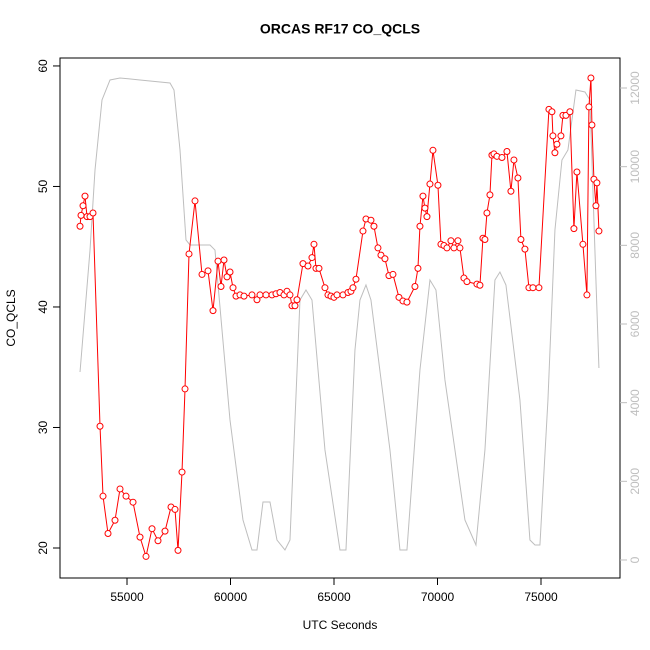 The height and width of the screenshot is (650, 650). Describe the element at coordinates (43, 307) in the screenshot. I see `y-tick-label: 40` at that location.